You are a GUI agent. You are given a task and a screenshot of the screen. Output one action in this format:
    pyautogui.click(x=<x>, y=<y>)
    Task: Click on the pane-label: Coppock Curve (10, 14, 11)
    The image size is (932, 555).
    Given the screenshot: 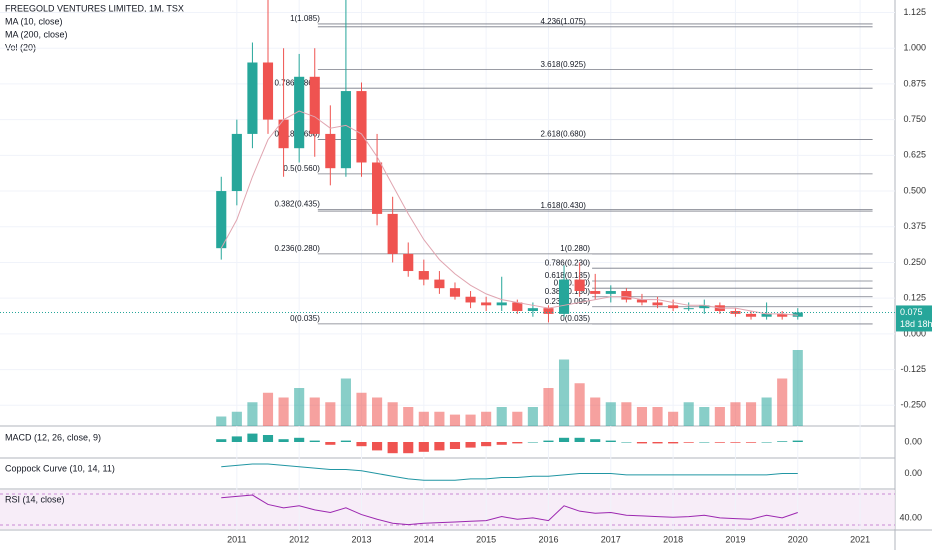 What is the action you would take?
    pyautogui.click(x=60, y=468)
    